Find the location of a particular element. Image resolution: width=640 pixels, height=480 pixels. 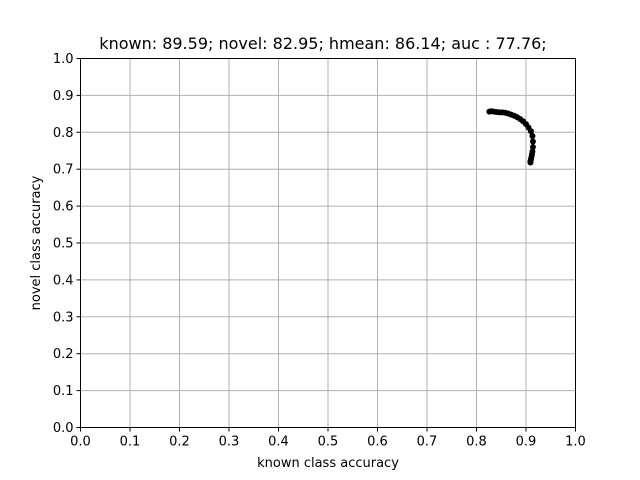

x-tick-label: 1.0 is located at coordinates (575, 442).